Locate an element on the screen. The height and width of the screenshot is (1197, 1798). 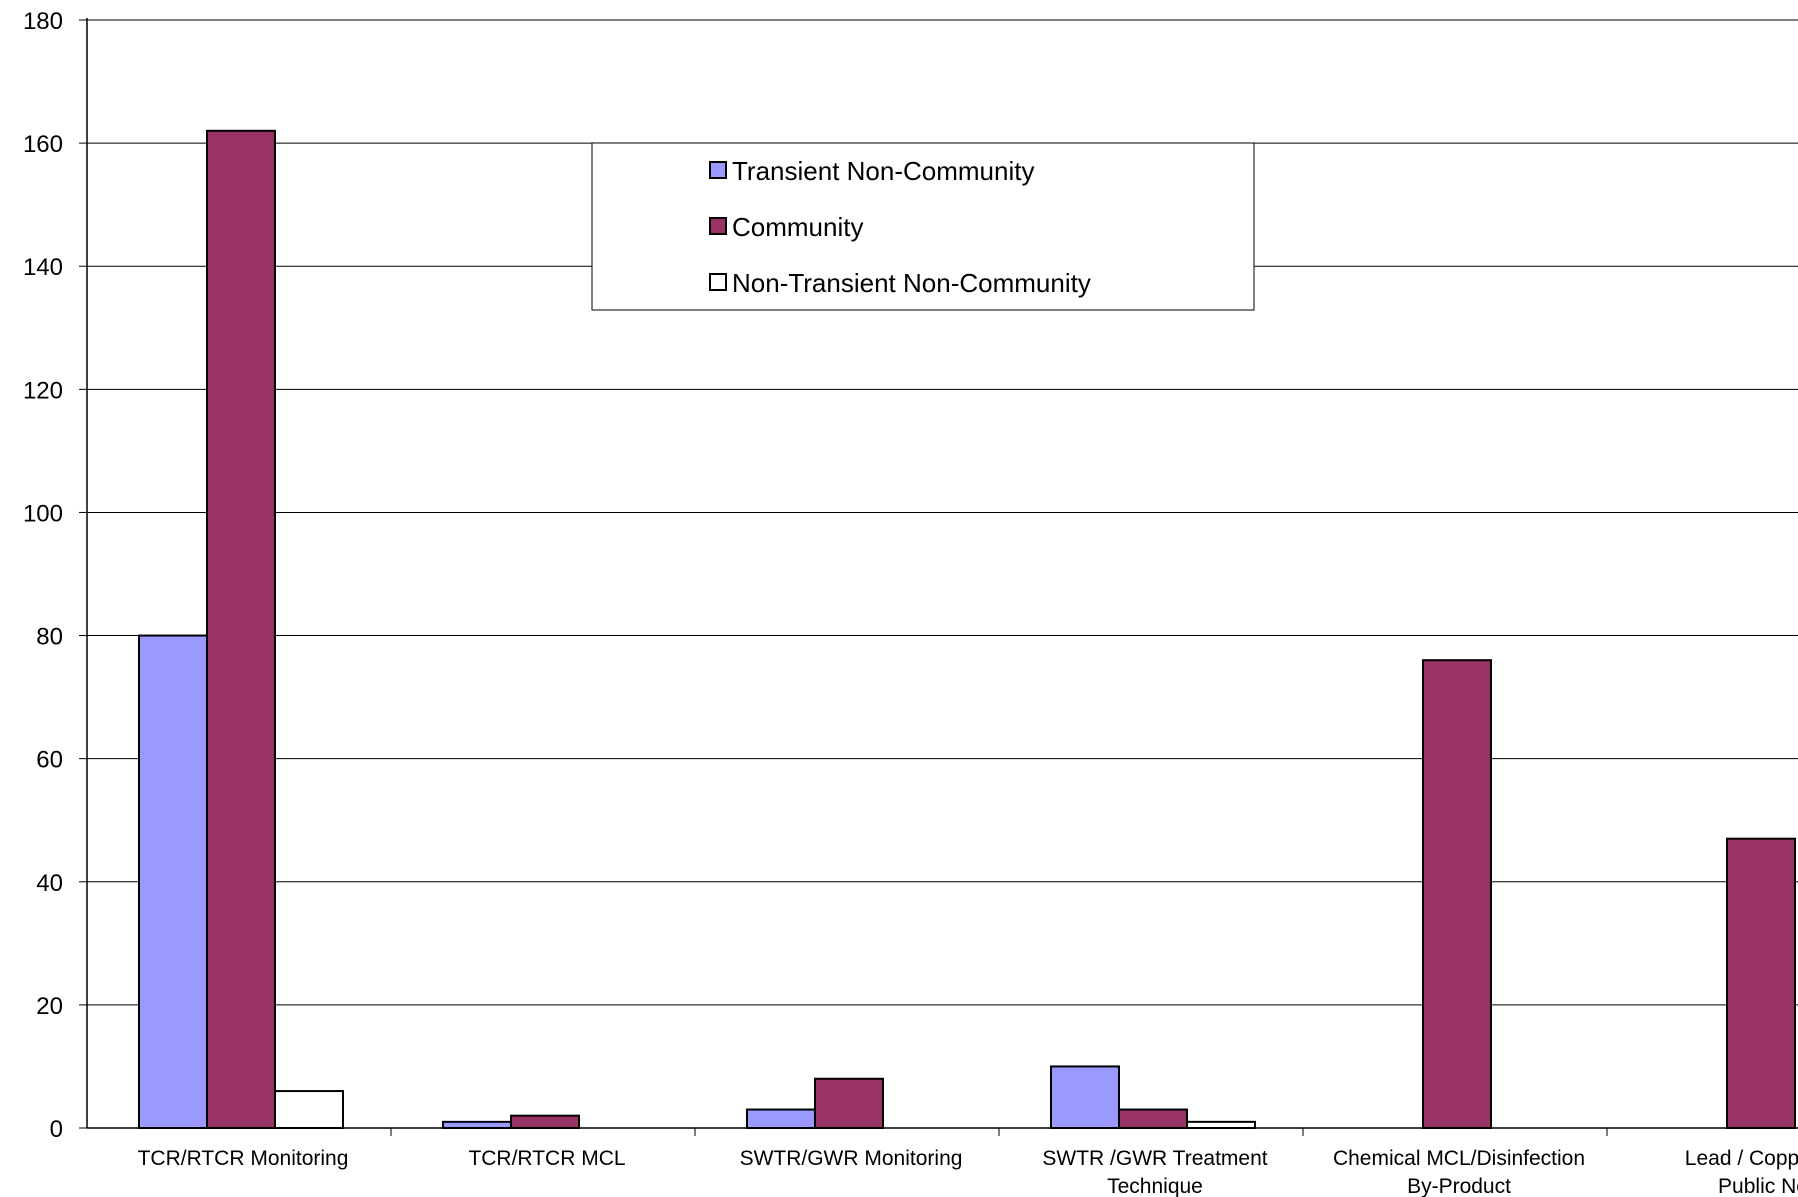
x-tick-label: Chemical MCL/Disinfection is located at coordinates (1459, 1158).